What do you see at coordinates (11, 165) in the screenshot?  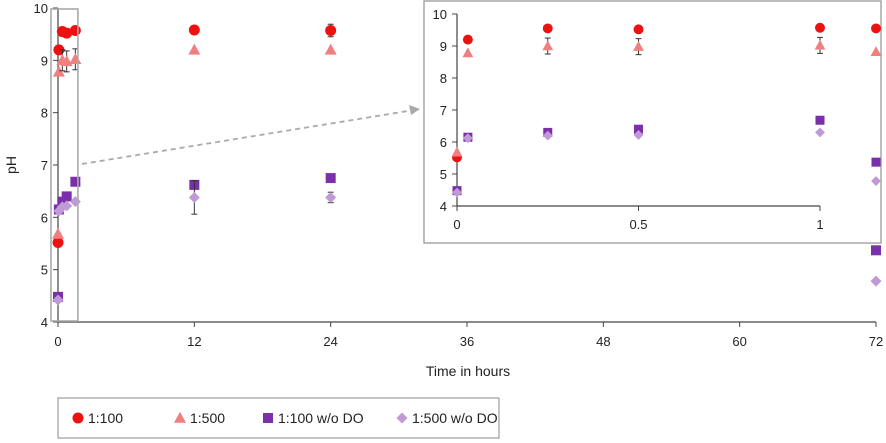 I see `y-axis-title: pH` at bounding box center [11, 165].